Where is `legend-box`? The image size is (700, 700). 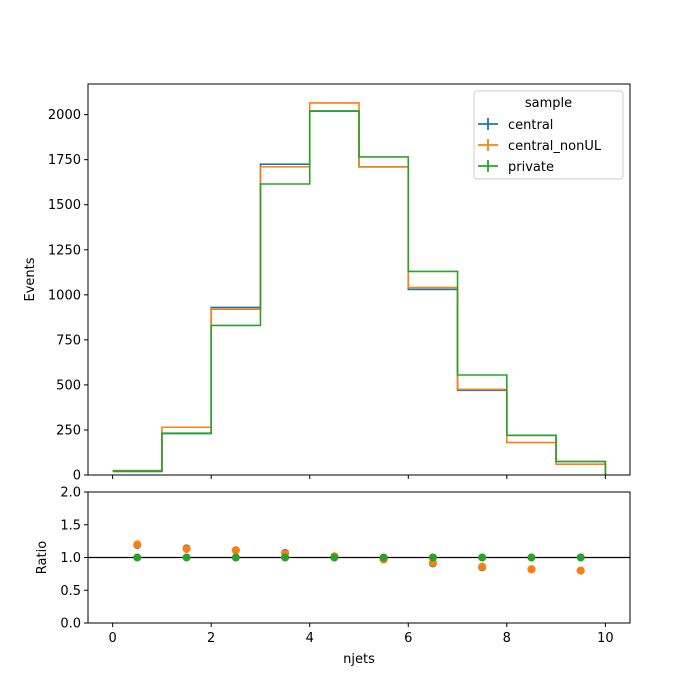
legend-box is located at coordinates (548, 135).